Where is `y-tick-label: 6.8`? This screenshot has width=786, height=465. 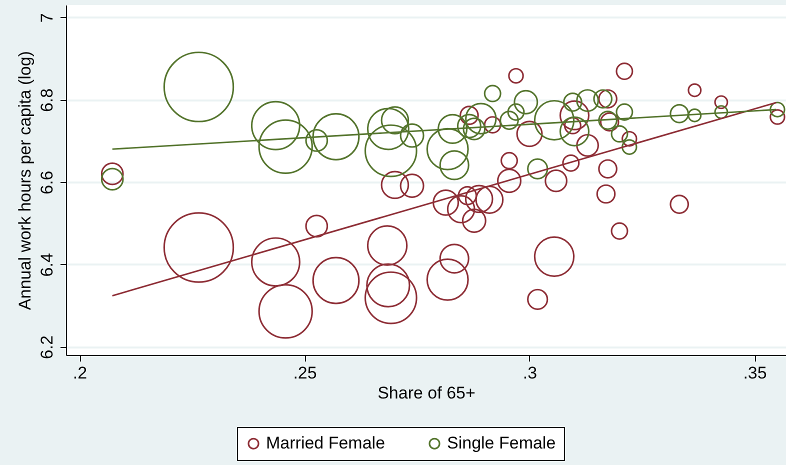 y-tick-label: 6.8 is located at coordinates (47, 100).